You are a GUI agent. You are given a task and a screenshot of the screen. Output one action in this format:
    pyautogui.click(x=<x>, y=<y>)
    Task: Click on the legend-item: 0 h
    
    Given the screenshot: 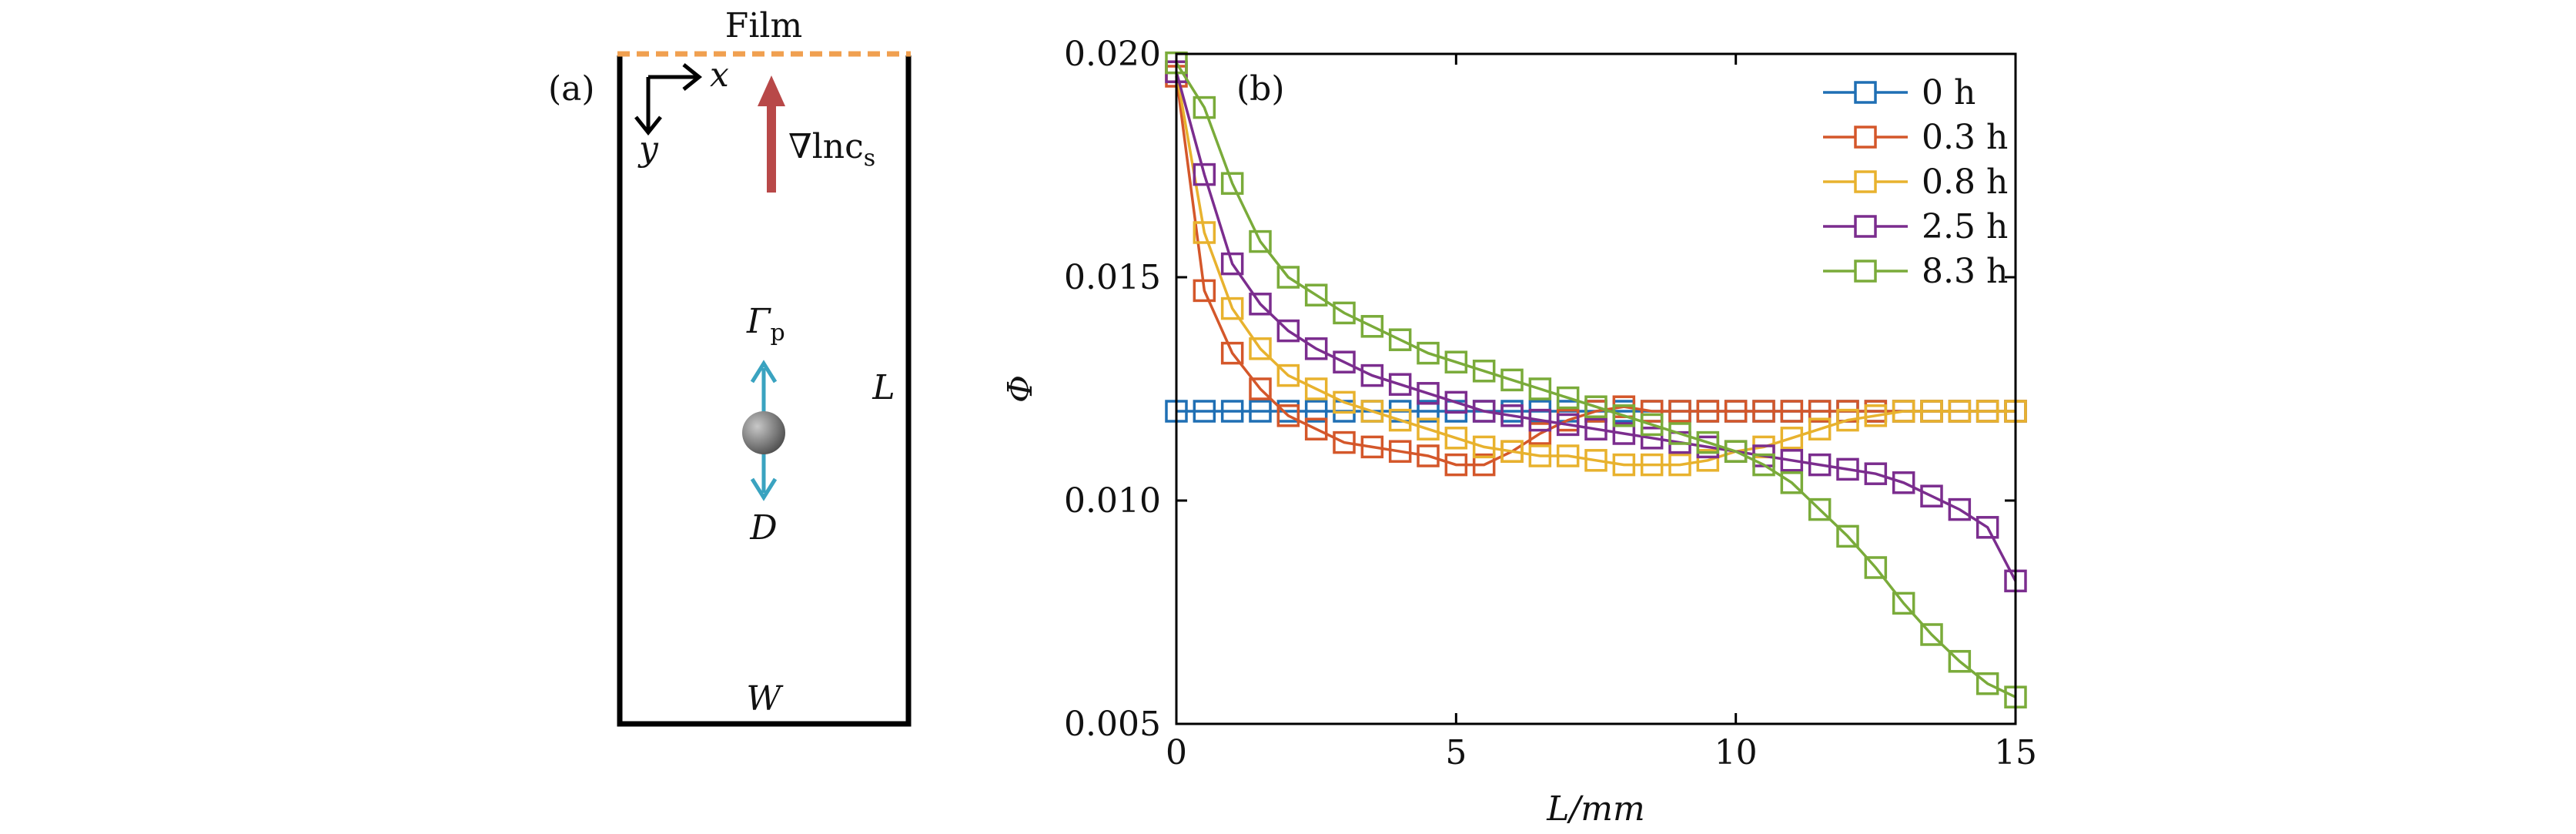 What is the action you would take?
    pyautogui.click(x=1899, y=92)
    